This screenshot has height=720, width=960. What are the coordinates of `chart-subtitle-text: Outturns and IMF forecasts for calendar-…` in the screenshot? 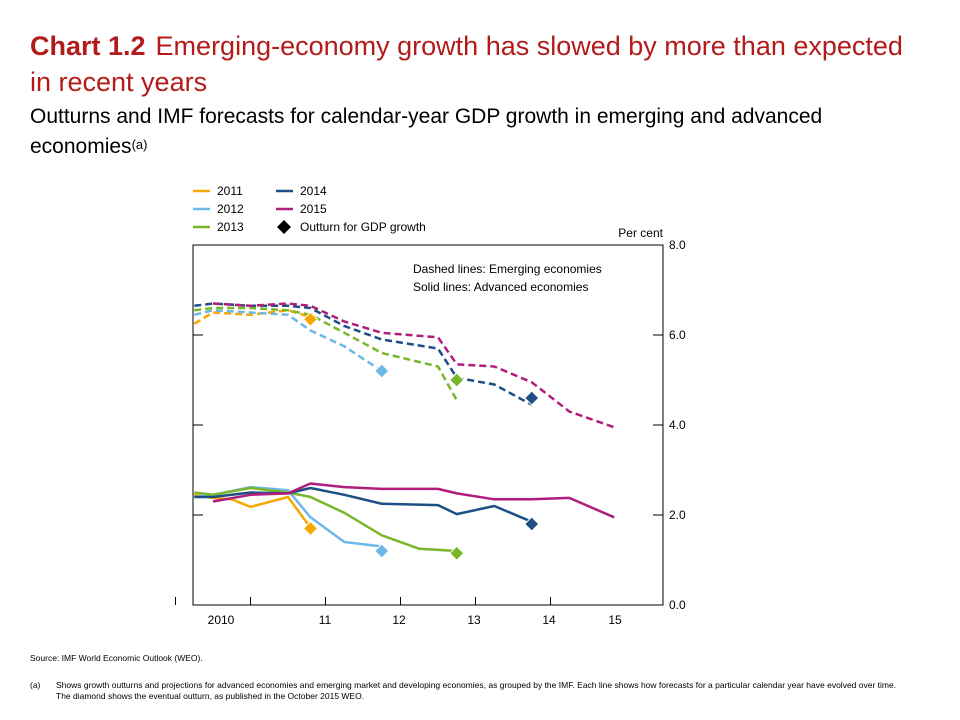 It's located at (426, 131).